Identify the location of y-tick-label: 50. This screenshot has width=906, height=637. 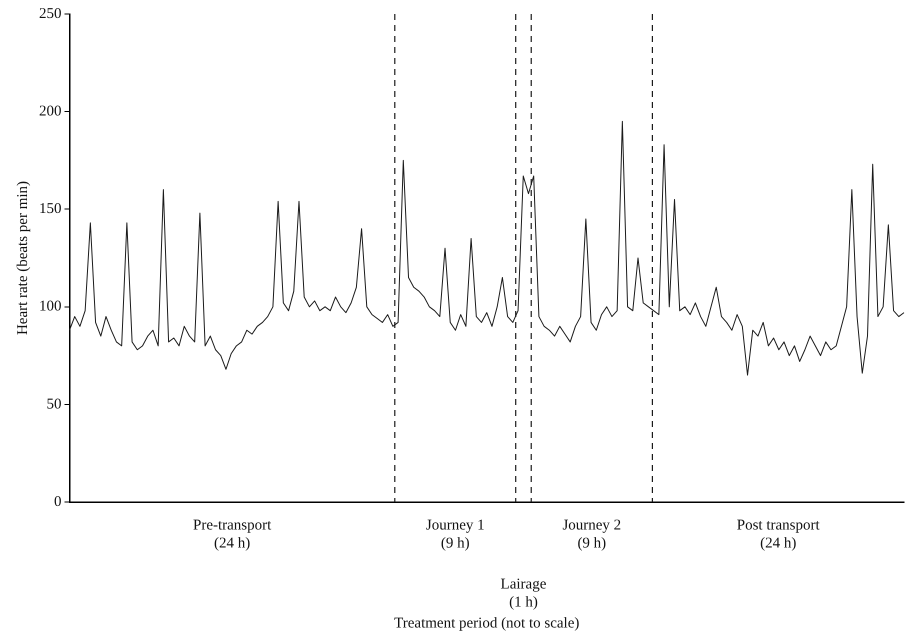
(54, 404).